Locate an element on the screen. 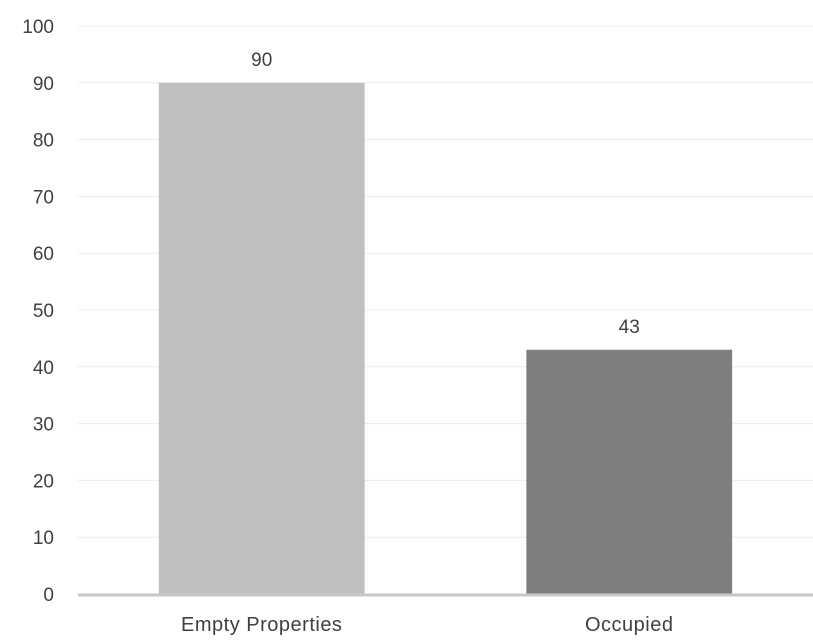  y-tick-label: 0 is located at coordinates (48, 595).